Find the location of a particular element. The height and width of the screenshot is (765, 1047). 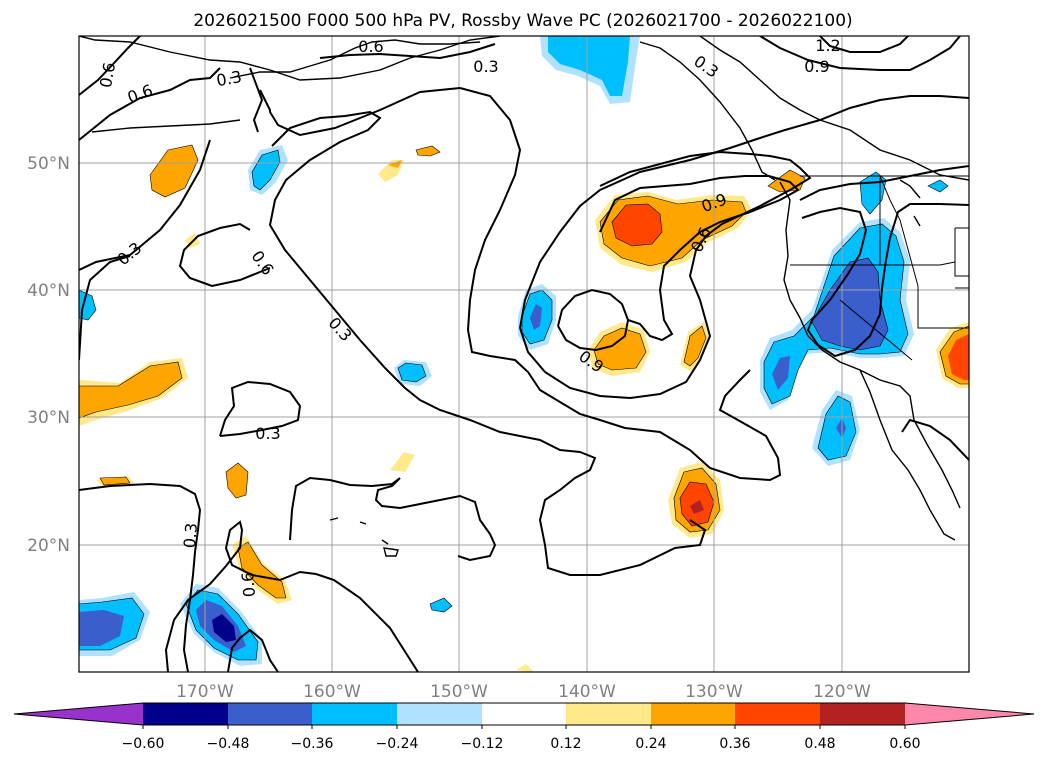

colorbar-tick-label: −0.36 is located at coordinates (312, 744).